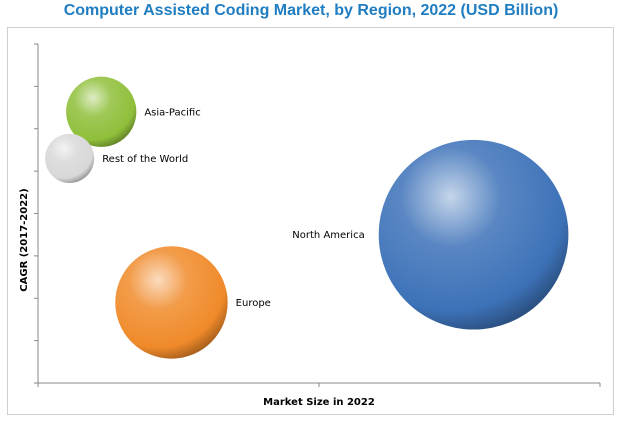 This screenshot has height=424, width=622. What do you see at coordinates (473, 234) in the screenshot?
I see `bubble-north-america` at bounding box center [473, 234].